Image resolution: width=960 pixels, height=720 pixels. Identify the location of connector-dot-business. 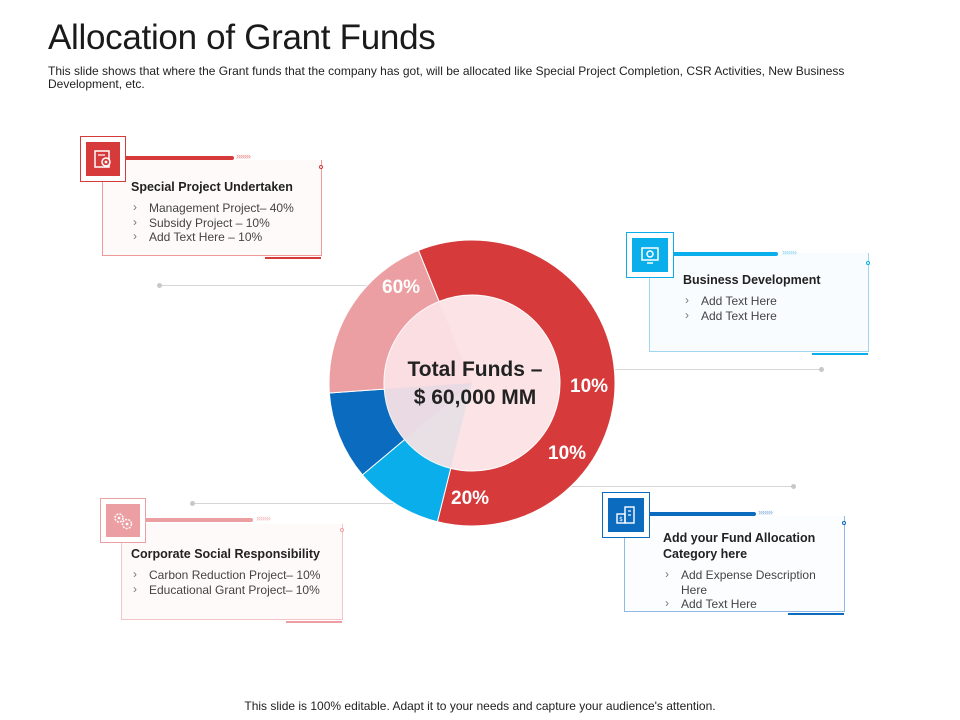
(821, 369).